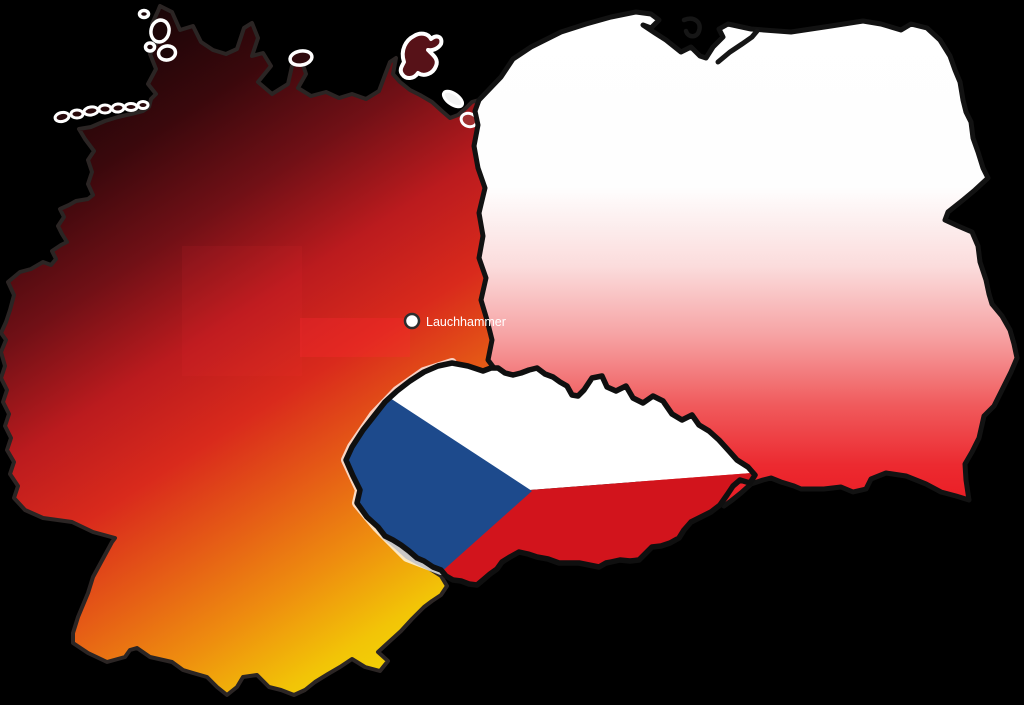 The width and height of the screenshot is (1024, 705). What do you see at coordinates (737, 46) in the screenshot?
I see `hel-peninsula-line` at bounding box center [737, 46].